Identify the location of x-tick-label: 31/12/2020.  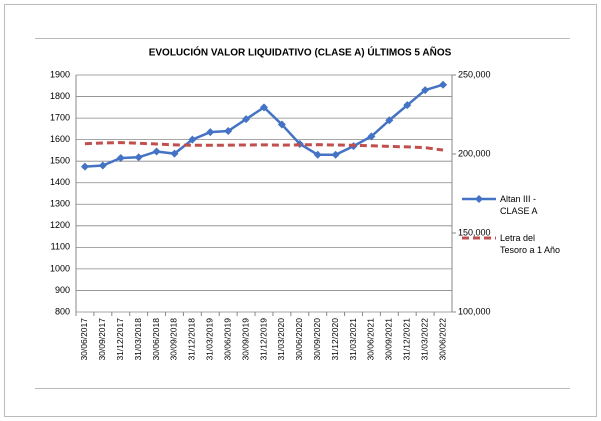
(335, 339).